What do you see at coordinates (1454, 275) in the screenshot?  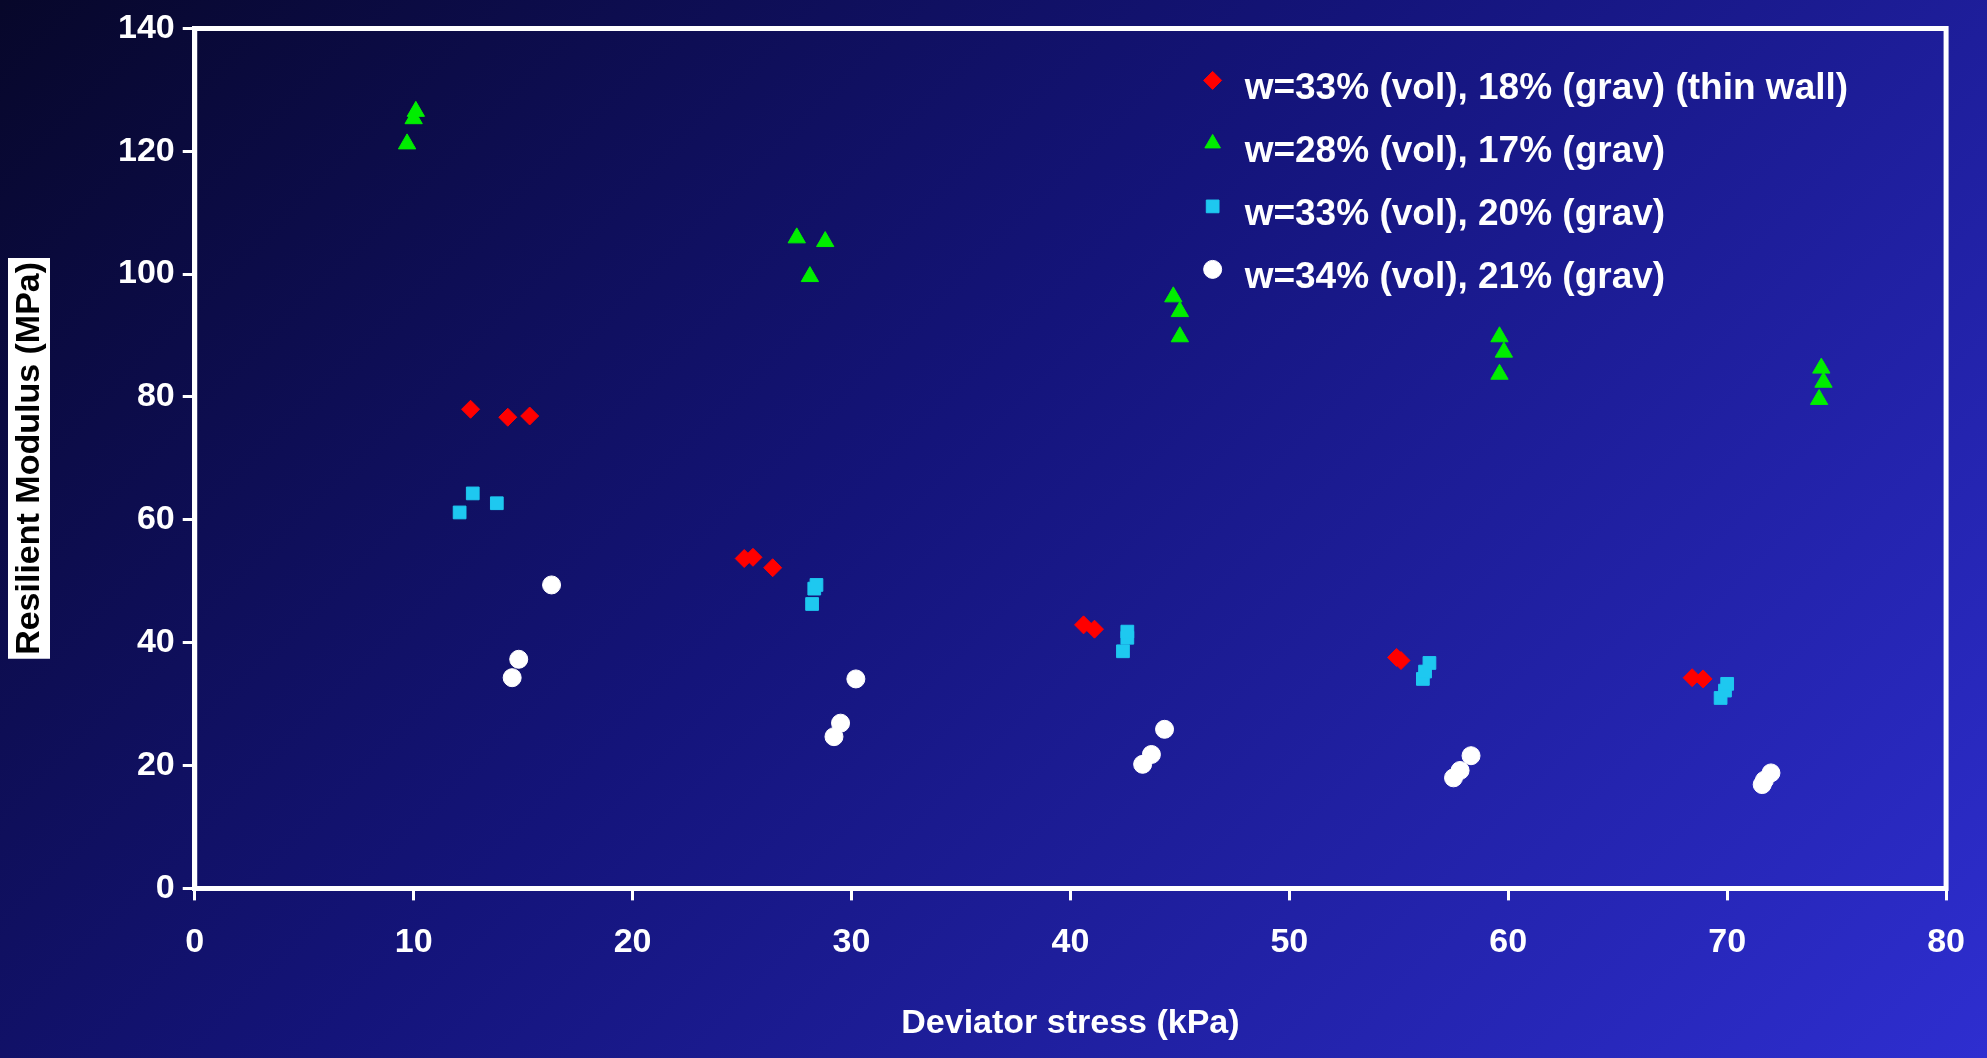 I see `legend-label: w=34% (vol), 21% (grav)` at bounding box center [1454, 275].